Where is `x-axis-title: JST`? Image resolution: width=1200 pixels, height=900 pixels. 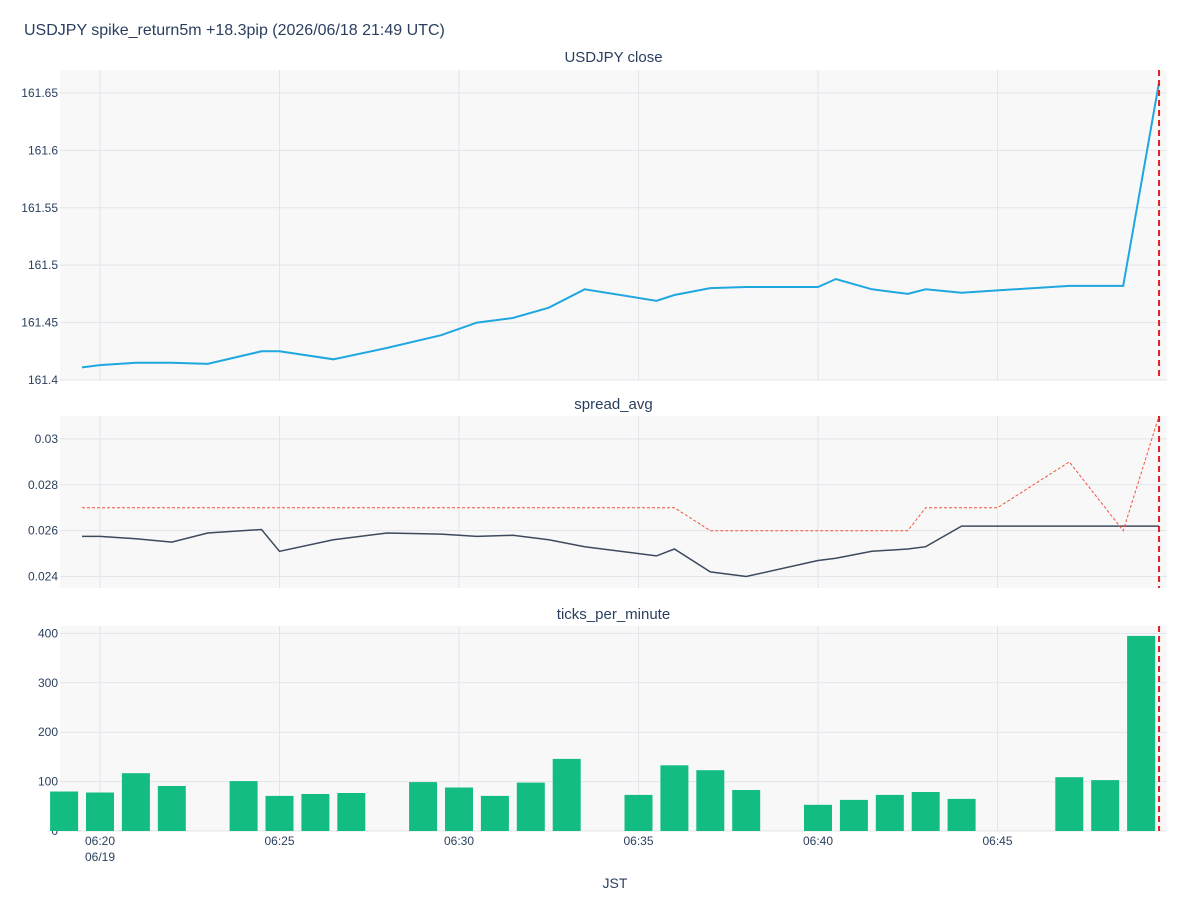 x-axis-title: JST is located at coordinates (615, 883).